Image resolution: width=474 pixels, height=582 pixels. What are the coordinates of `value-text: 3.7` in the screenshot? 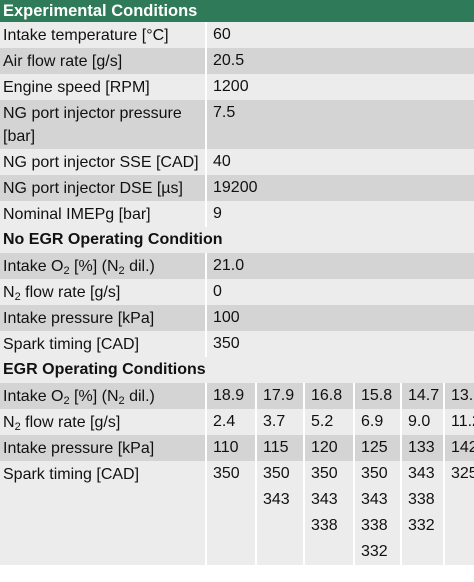 It's located at (274, 421).